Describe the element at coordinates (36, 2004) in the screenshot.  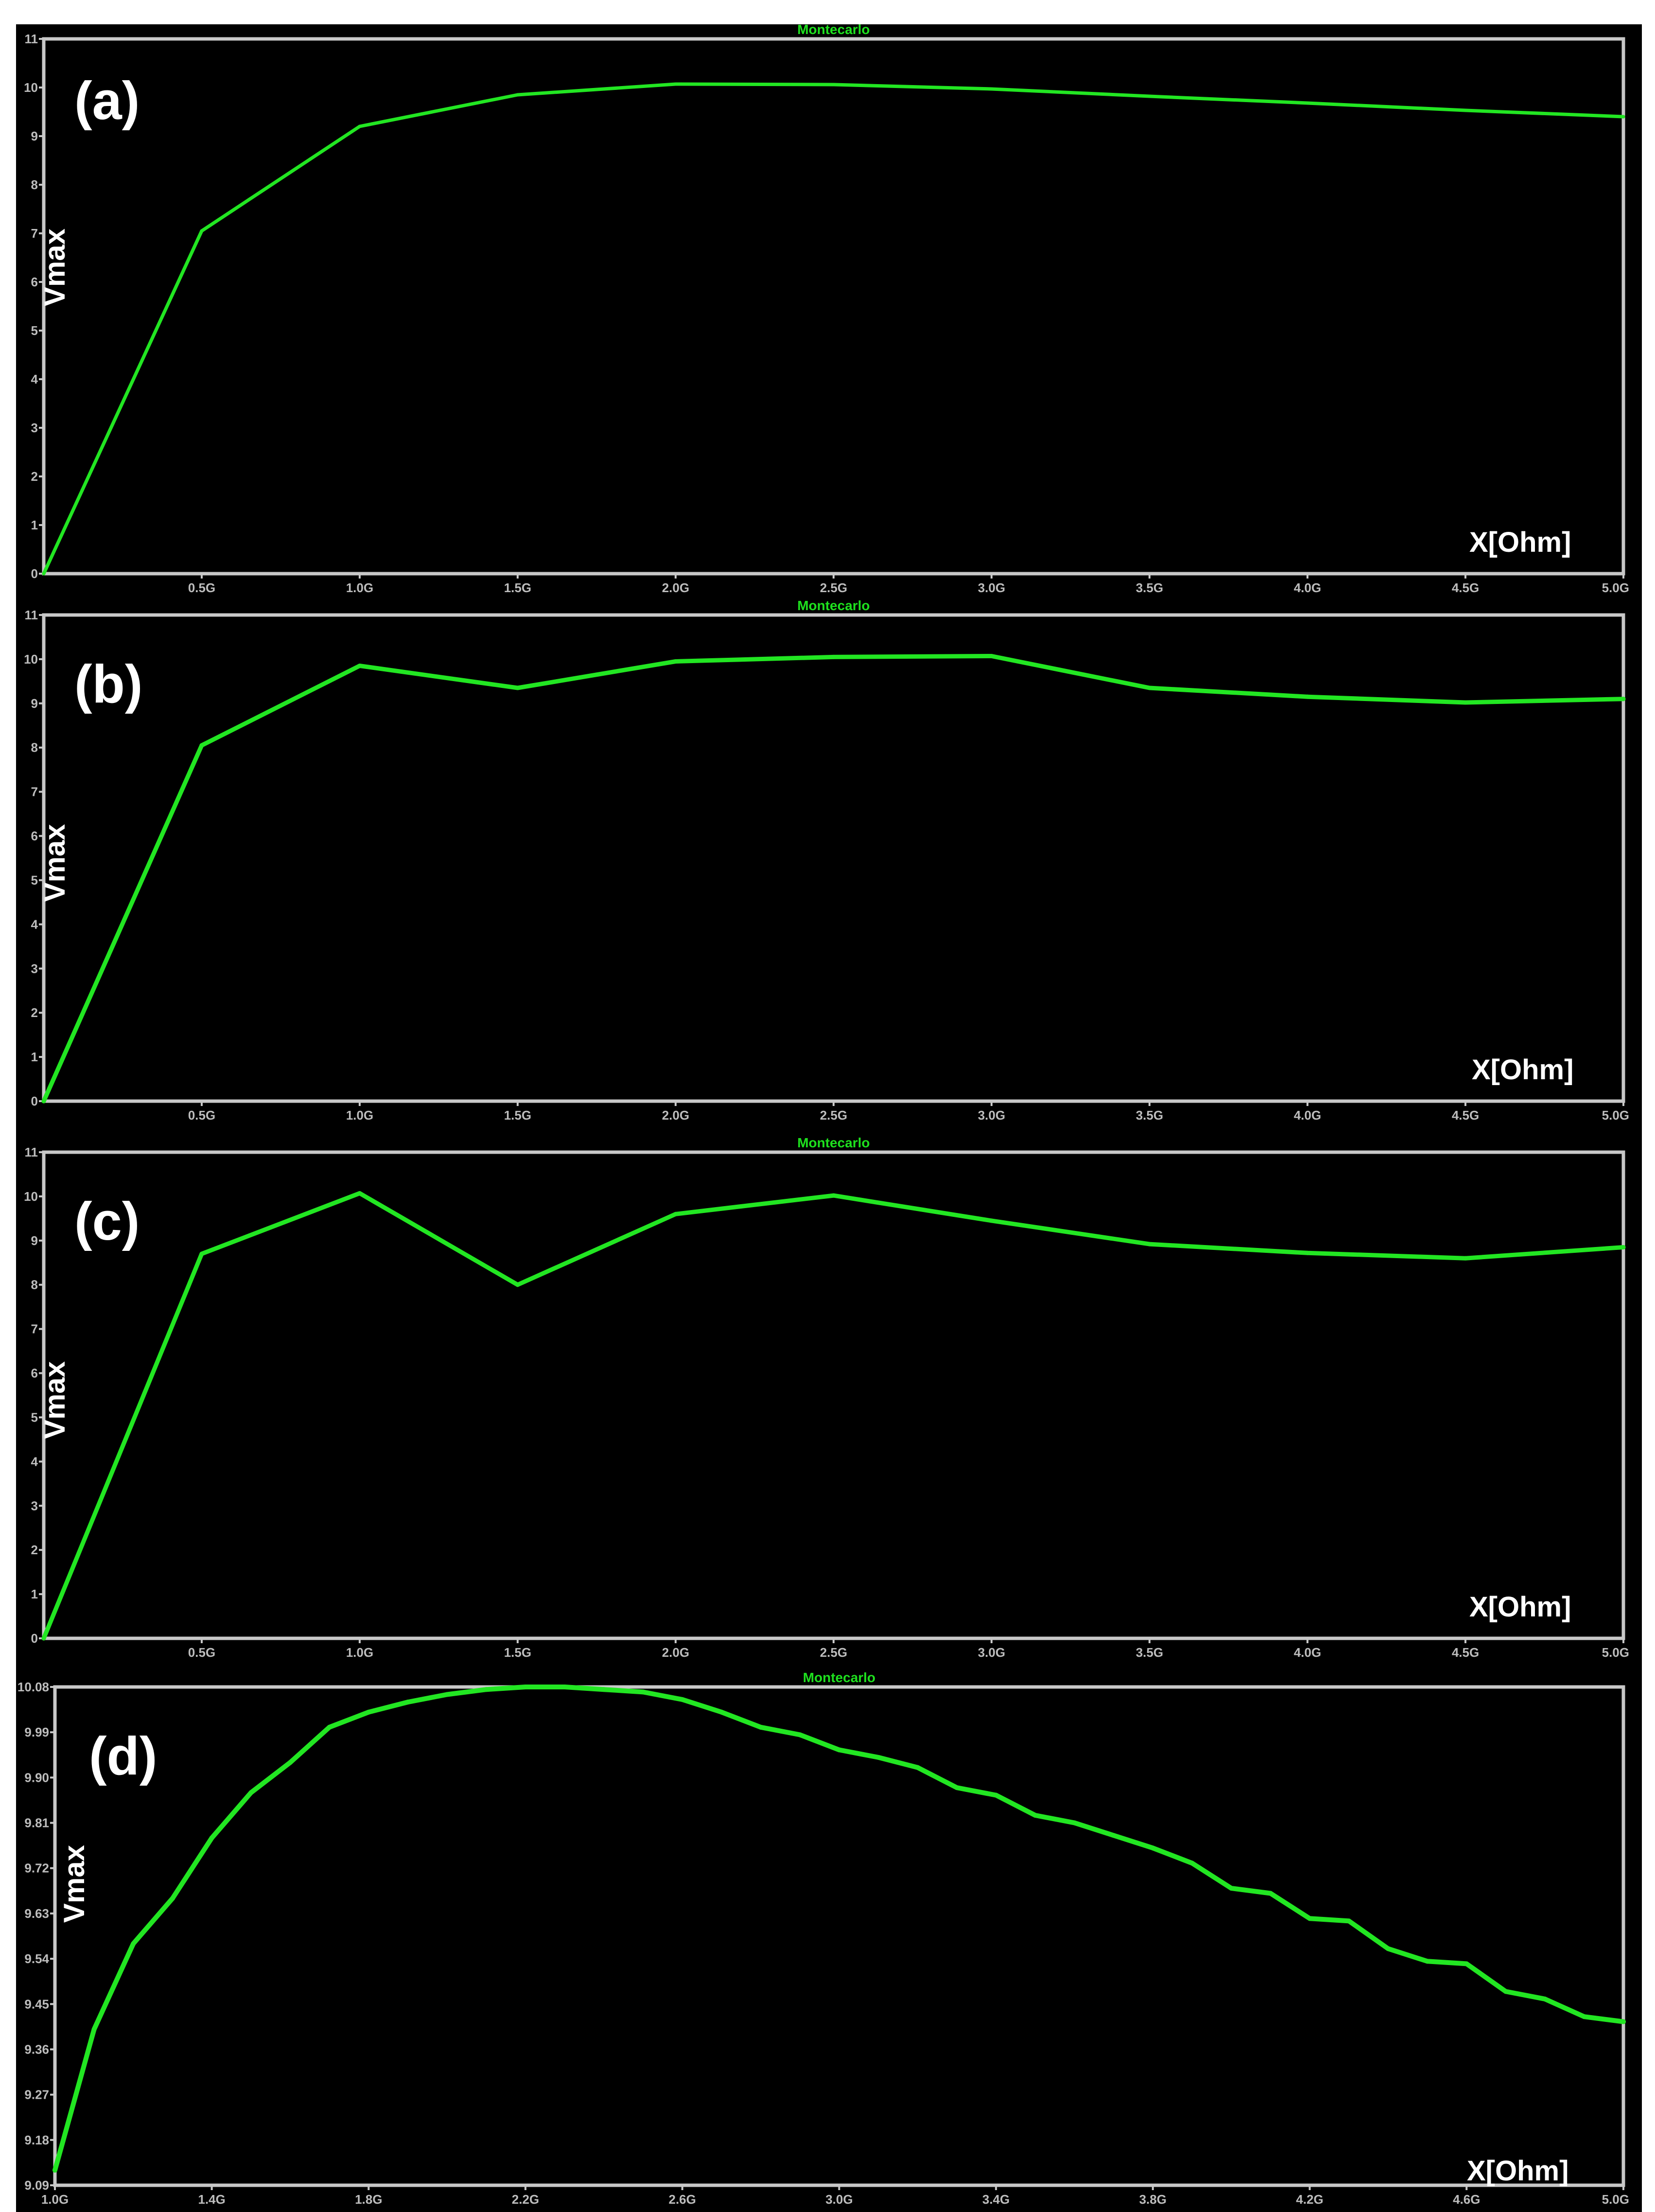
I see `y-tick-label: 9.45` at that location.